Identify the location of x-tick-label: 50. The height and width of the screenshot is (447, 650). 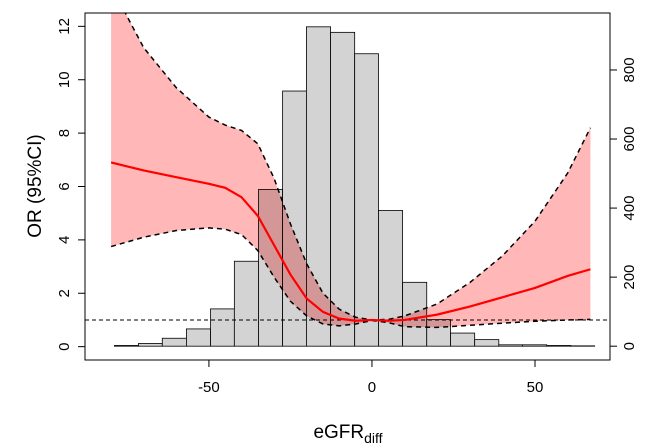
(535, 387).